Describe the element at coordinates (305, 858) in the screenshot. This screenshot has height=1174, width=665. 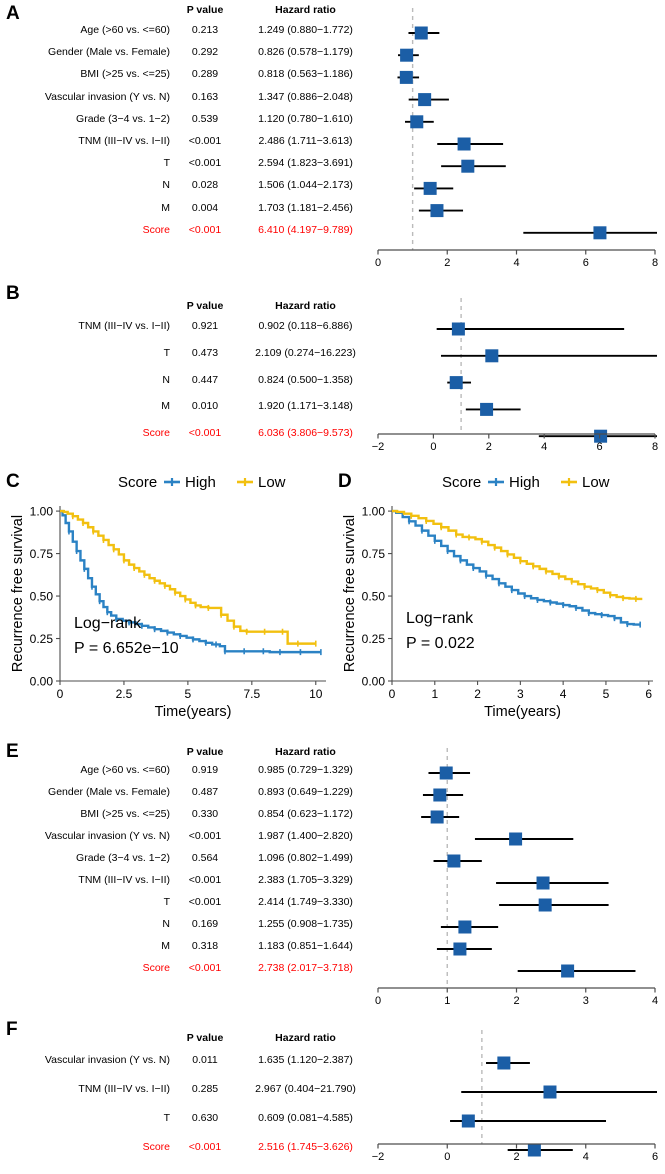
I see `row-hazard-ratio: 1.096 (0.802−1.499)` at that location.